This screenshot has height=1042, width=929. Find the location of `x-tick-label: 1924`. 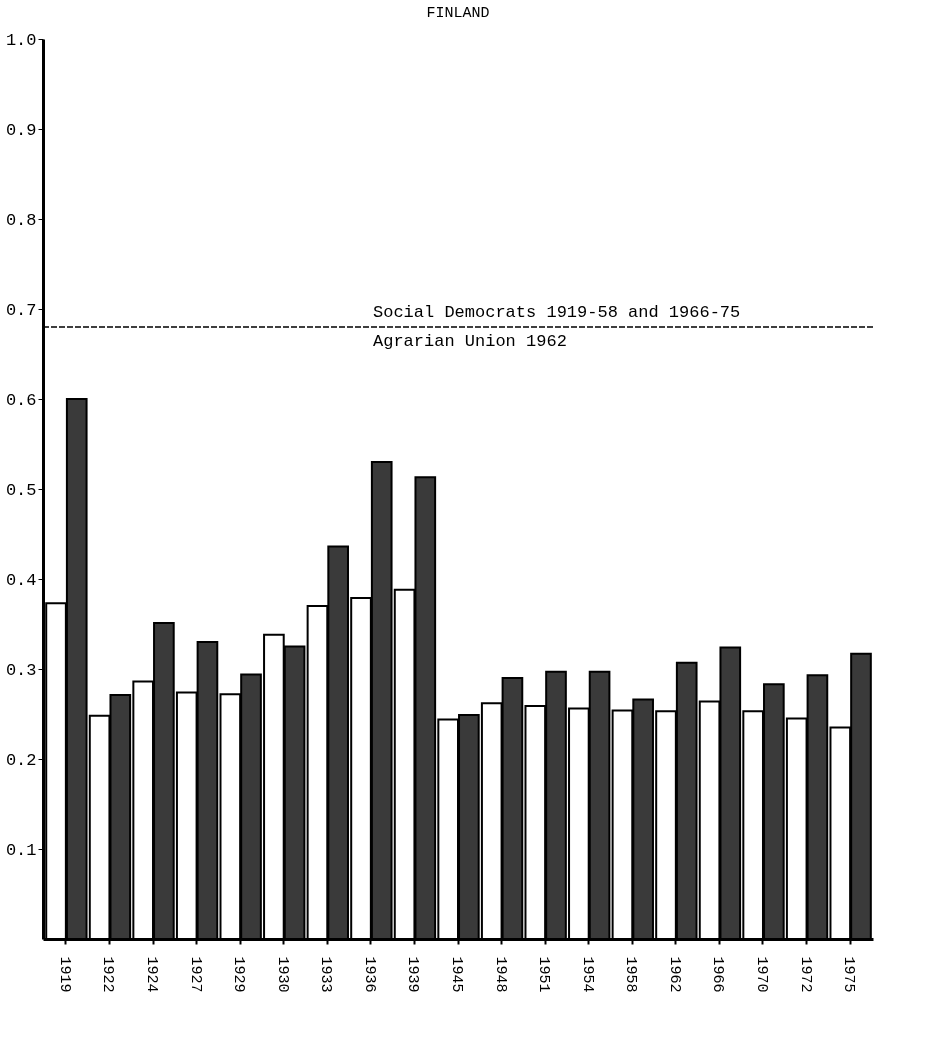

x-tick-label: 1924 is located at coordinates (152, 974).